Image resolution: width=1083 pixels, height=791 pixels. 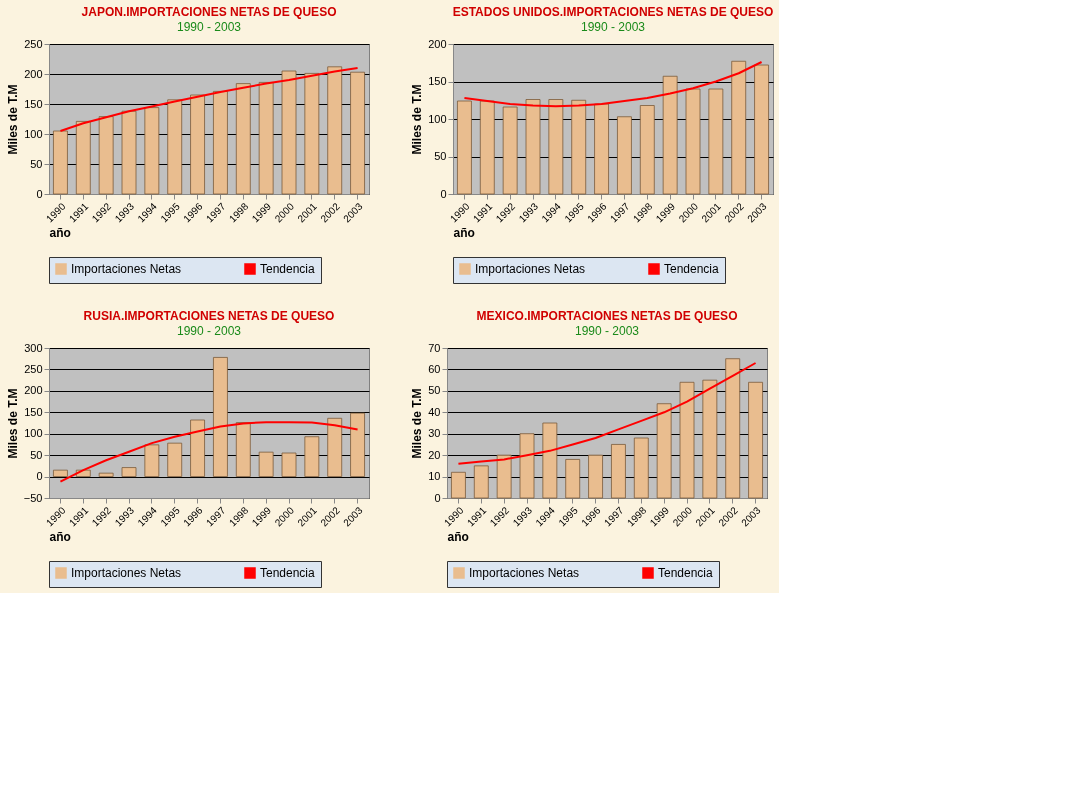 What do you see at coordinates (434, 454) in the screenshot?
I see `y-tick-label: 20` at bounding box center [434, 454].